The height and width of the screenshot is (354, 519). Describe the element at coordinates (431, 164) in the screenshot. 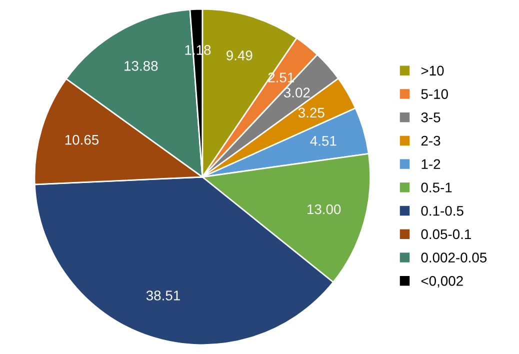

I see `legend-label: 1-2` at that location.